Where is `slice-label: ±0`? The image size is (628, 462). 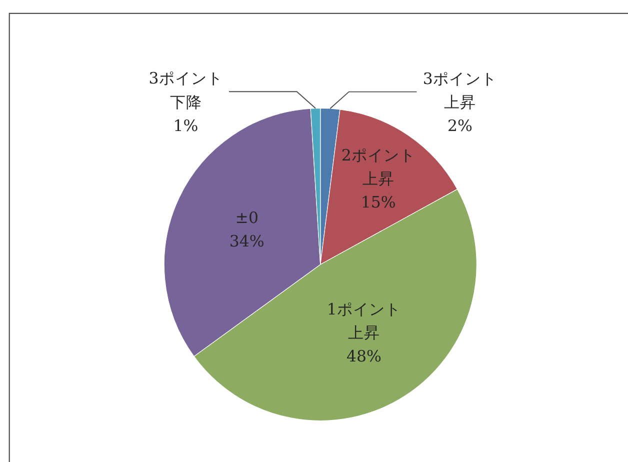 slice-label: ±0 is located at coordinates (246, 217).